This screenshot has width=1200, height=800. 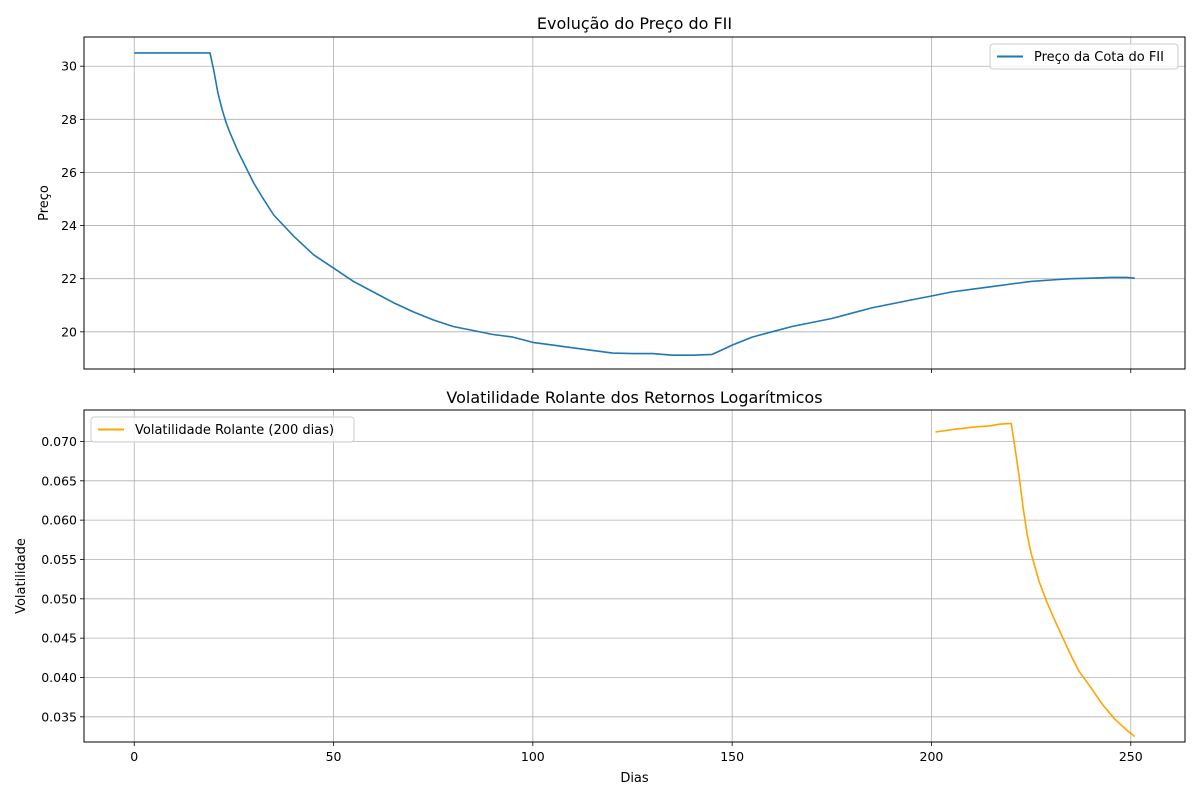 I want to click on price-y-tick-label: 22, so click(x=69, y=278).